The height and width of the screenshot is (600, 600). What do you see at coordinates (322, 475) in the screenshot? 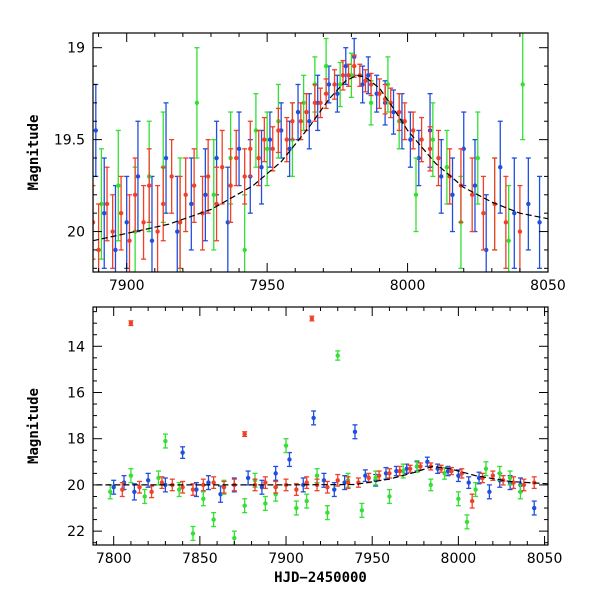
I see `model-curve` at bounding box center [322, 475].